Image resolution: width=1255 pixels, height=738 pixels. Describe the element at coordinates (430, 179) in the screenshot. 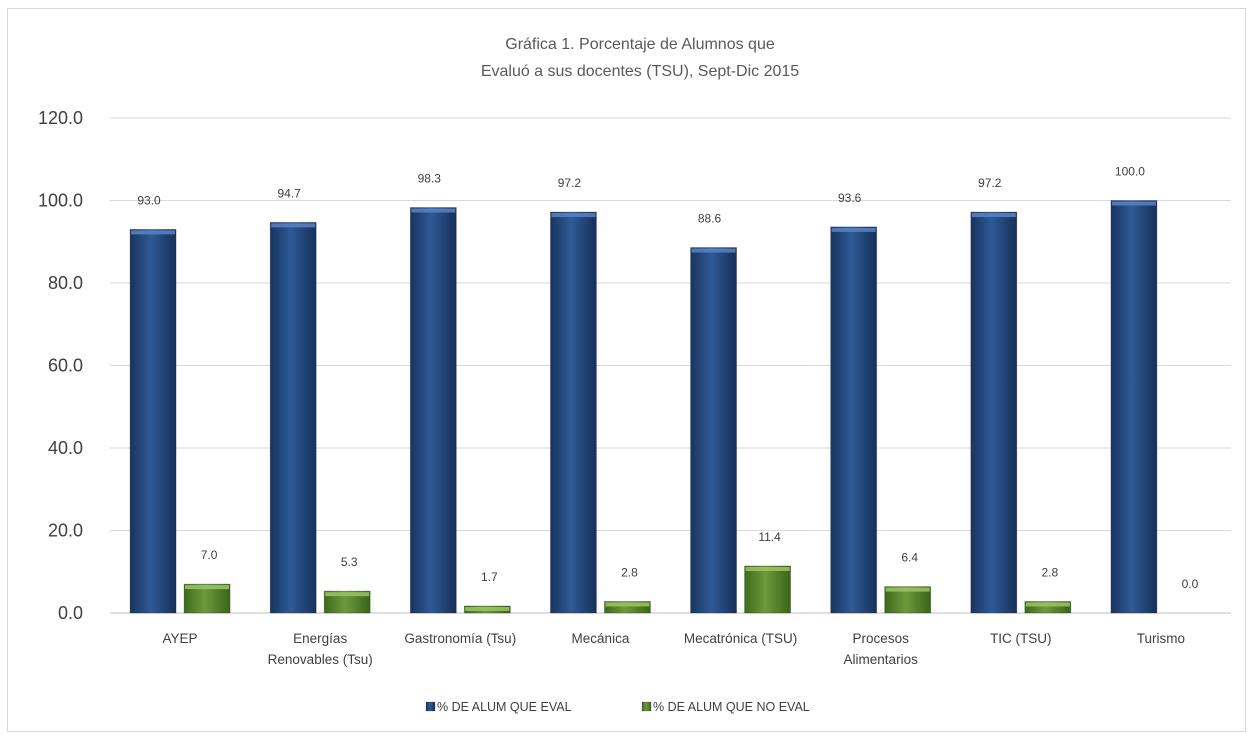

I see `data-label: 98.3` at that location.